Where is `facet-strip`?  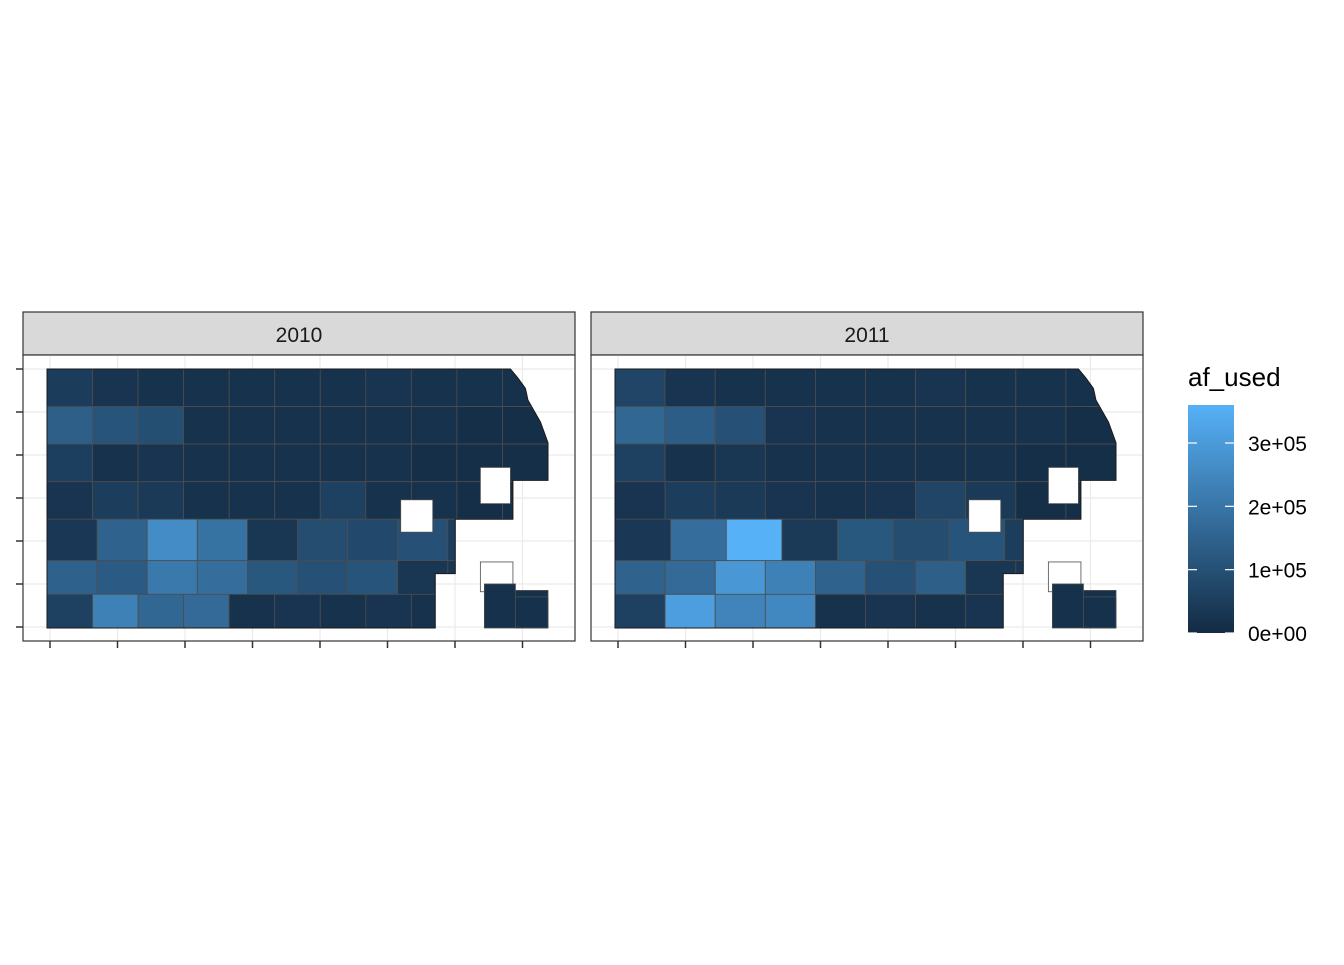 facet-strip is located at coordinates (299, 333).